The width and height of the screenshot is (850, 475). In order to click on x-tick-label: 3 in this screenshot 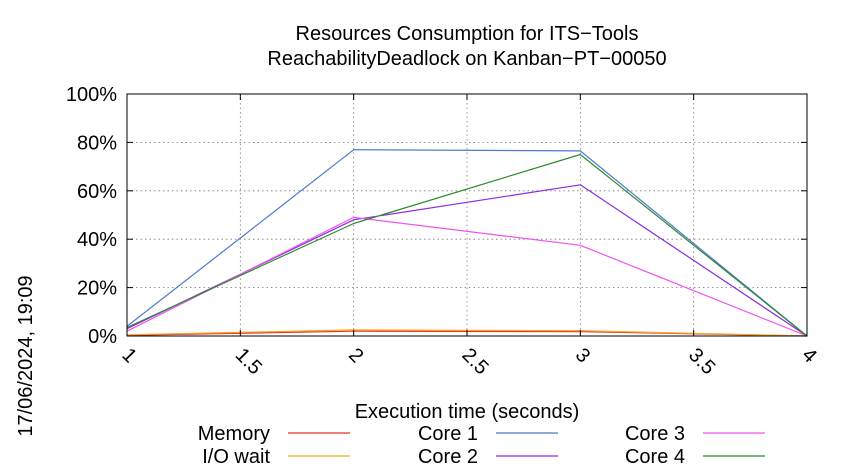, I will do `click(582, 355)`.